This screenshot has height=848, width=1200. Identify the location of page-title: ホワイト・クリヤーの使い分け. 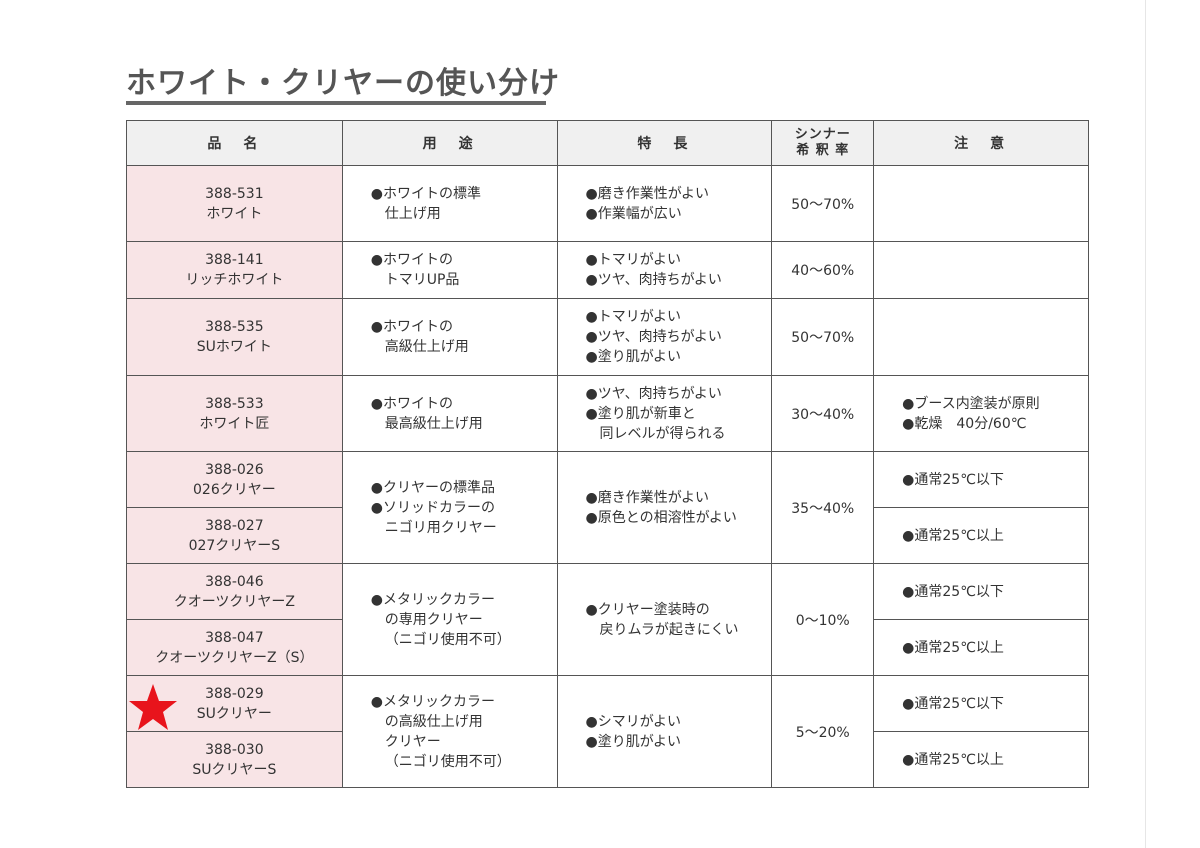
(343, 83).